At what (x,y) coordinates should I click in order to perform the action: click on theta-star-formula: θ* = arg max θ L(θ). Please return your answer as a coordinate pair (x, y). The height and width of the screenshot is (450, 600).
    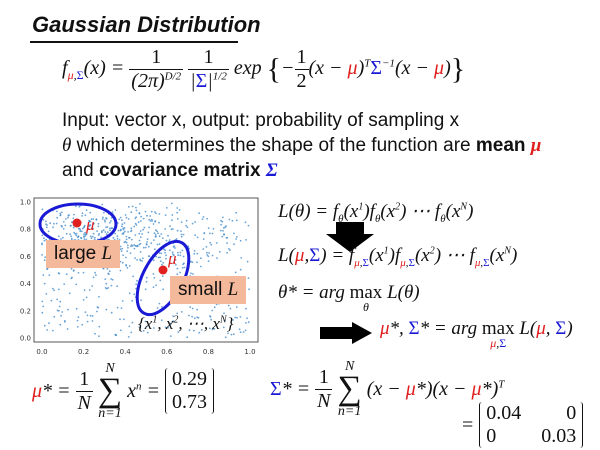
    Looking at the image, I should click on (349, 298).